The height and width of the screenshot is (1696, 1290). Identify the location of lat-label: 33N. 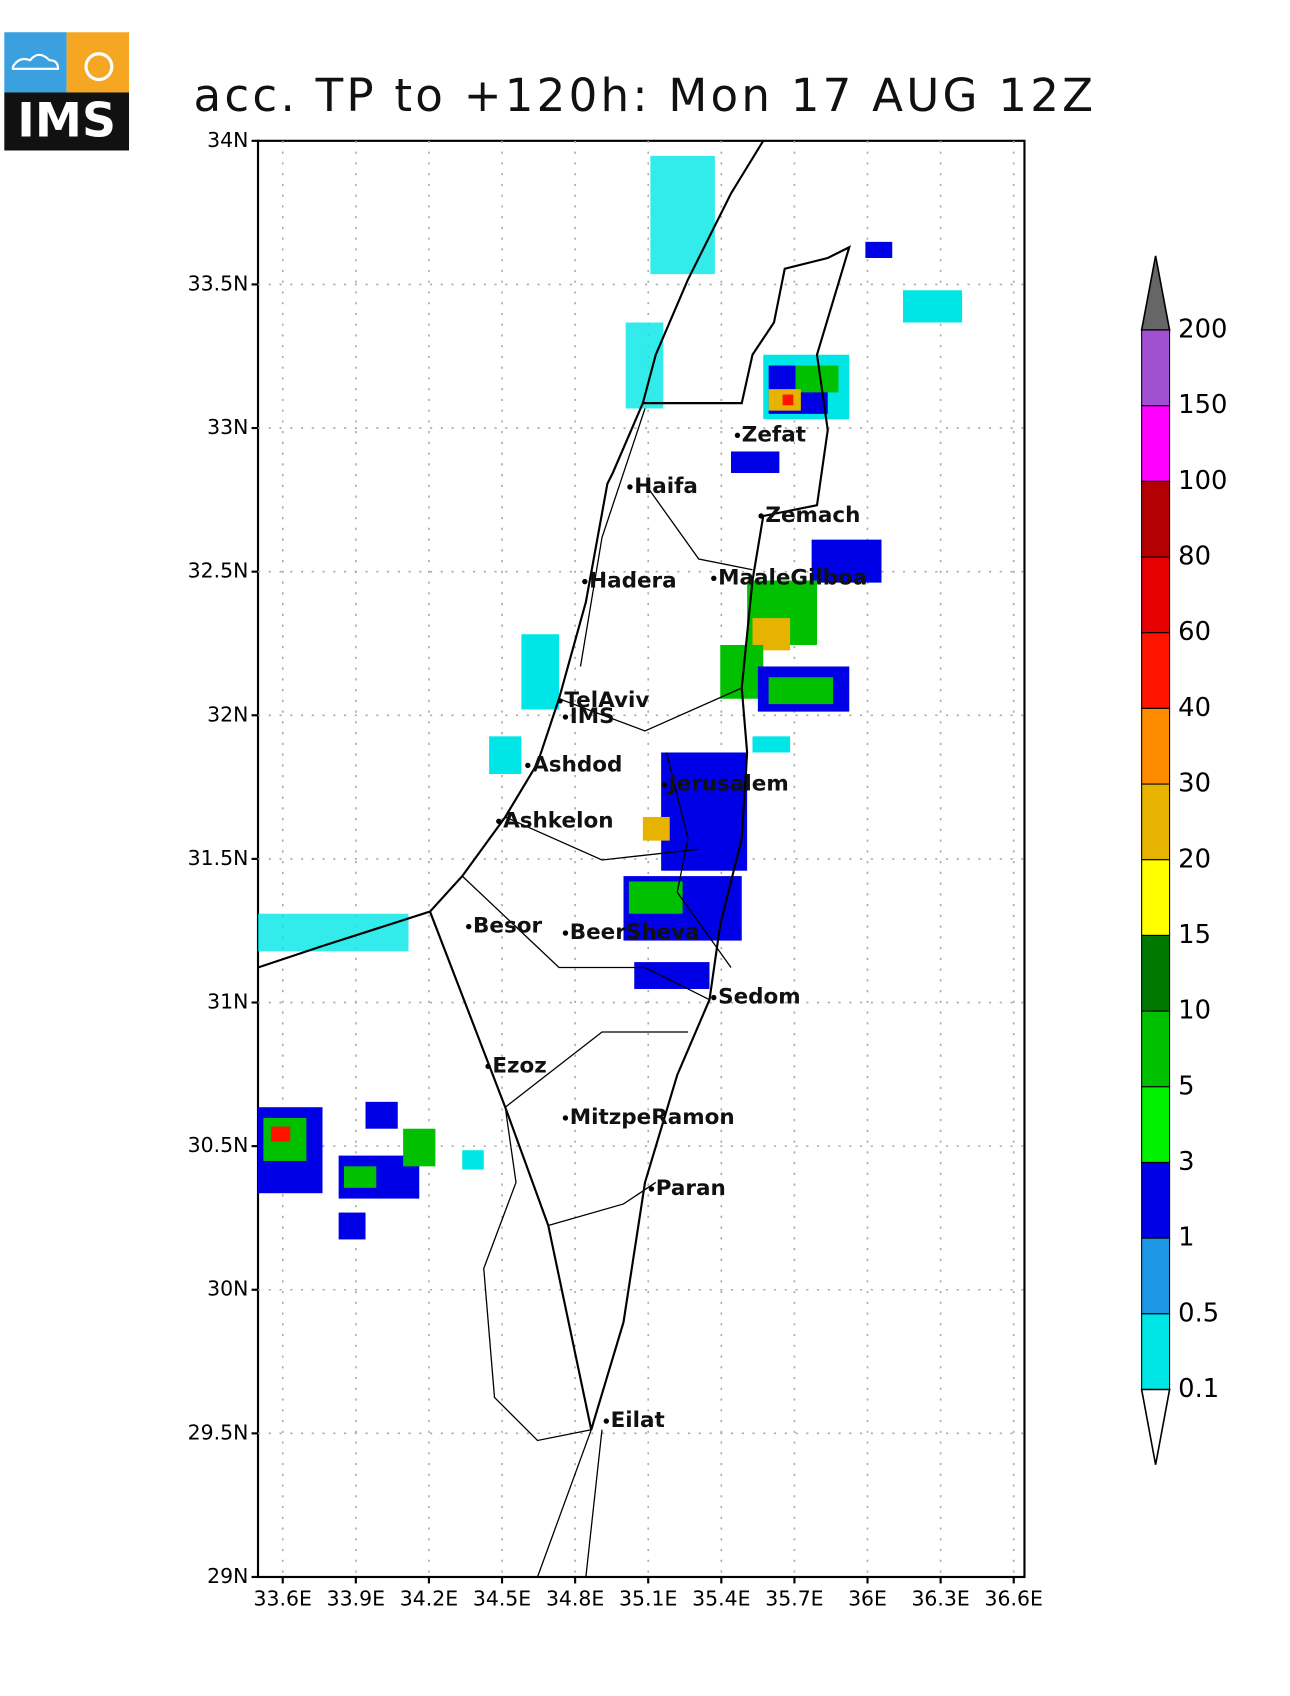
(227, 427).